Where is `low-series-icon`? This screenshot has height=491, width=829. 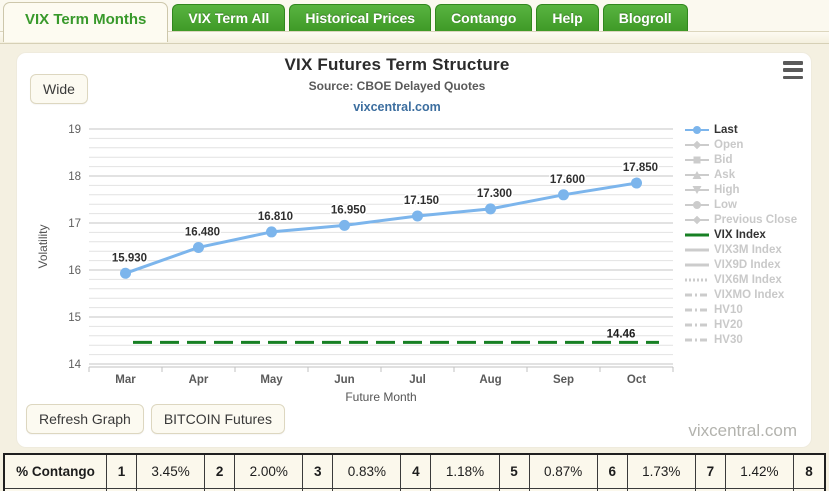 low-series-icon is located at coordinates (697, 204).